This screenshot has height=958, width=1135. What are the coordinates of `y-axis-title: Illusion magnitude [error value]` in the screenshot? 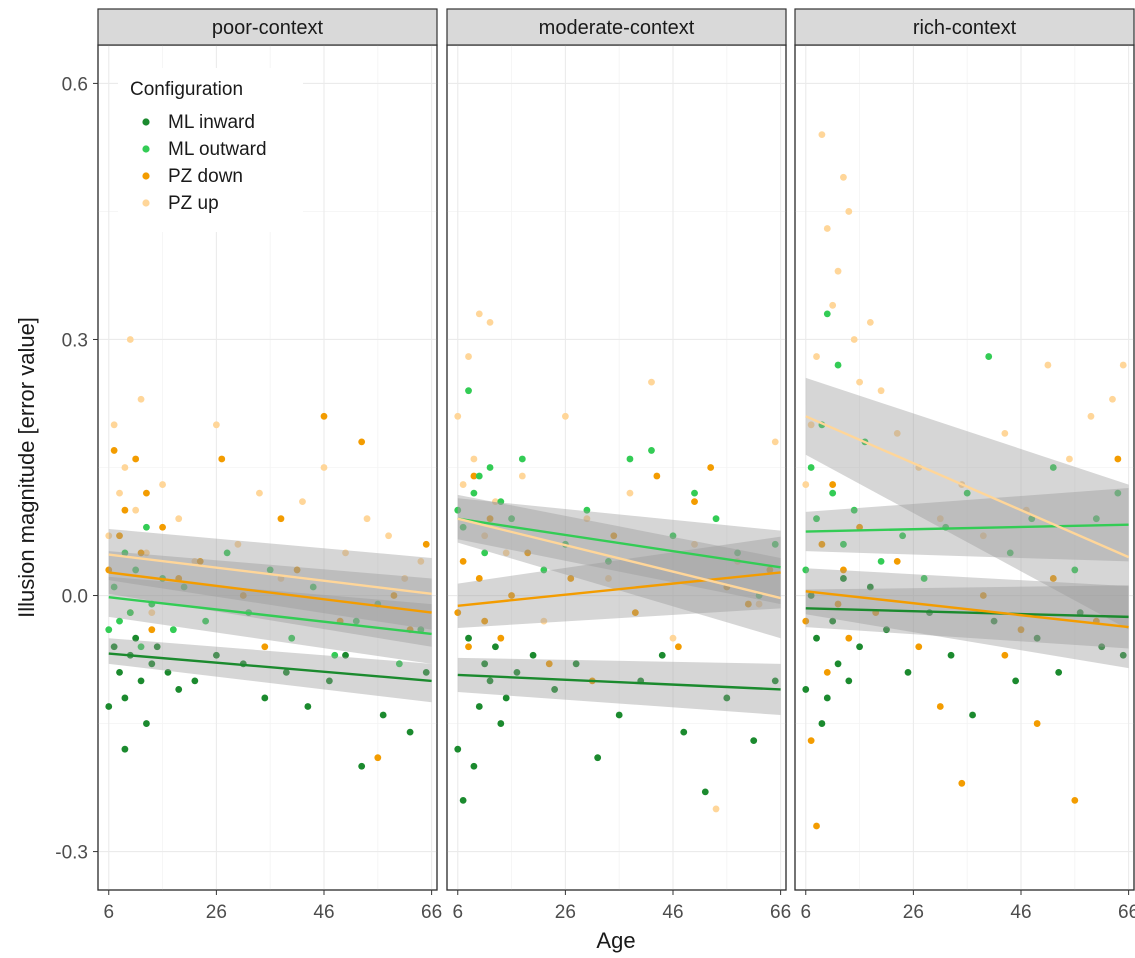 It's located at (26, 467).